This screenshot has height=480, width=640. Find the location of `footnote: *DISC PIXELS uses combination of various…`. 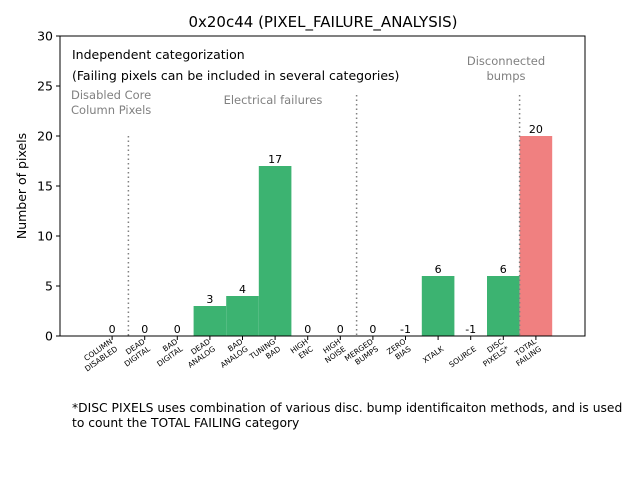

footnote: *DISC PIXELS uses combination of various… is located at coordinates (347, 415).